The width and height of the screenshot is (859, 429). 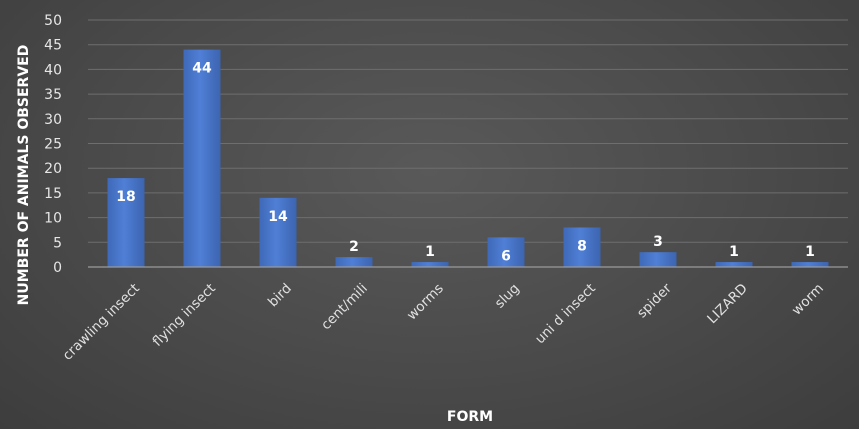 I want to click on x-tick-label: bird, so click(x=280, y=296).